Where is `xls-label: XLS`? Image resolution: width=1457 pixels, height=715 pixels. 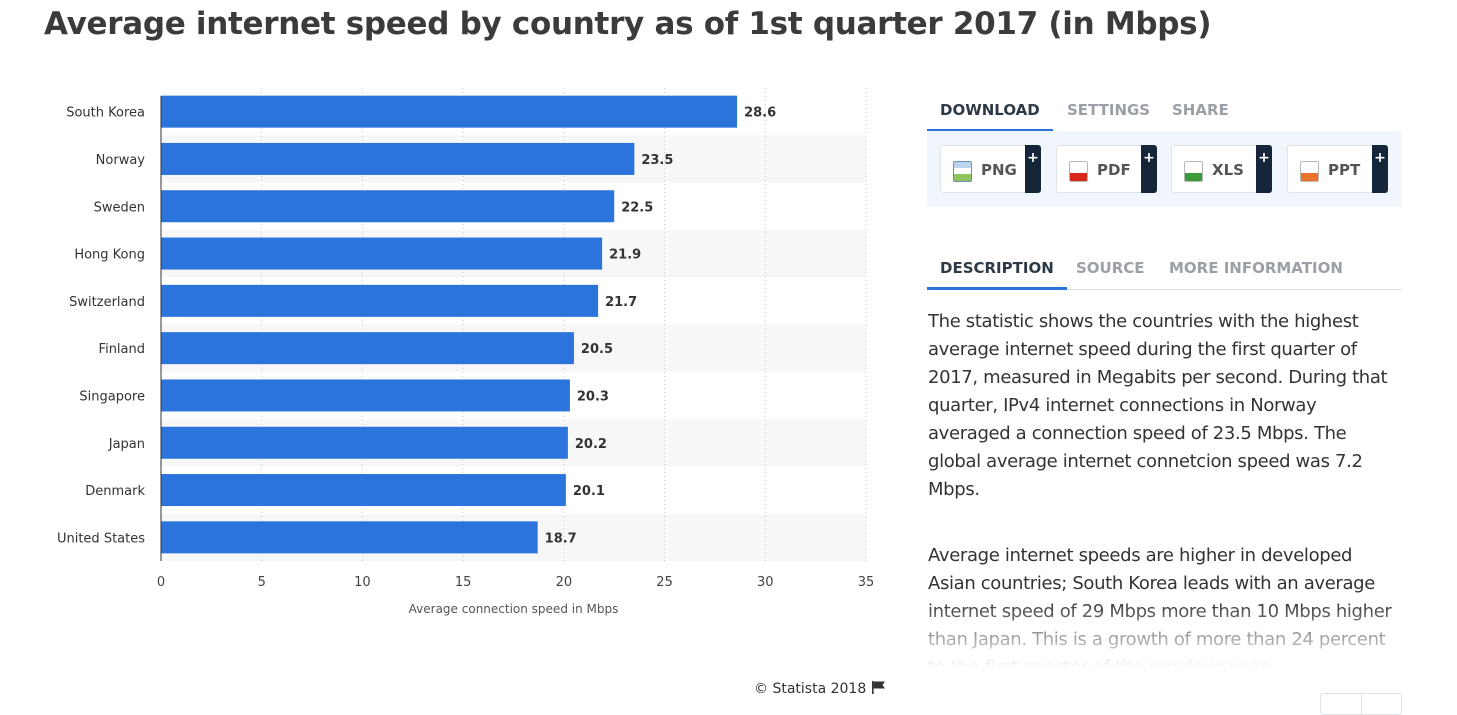 xls-label: XLS is located at coordinates (1228, 170).